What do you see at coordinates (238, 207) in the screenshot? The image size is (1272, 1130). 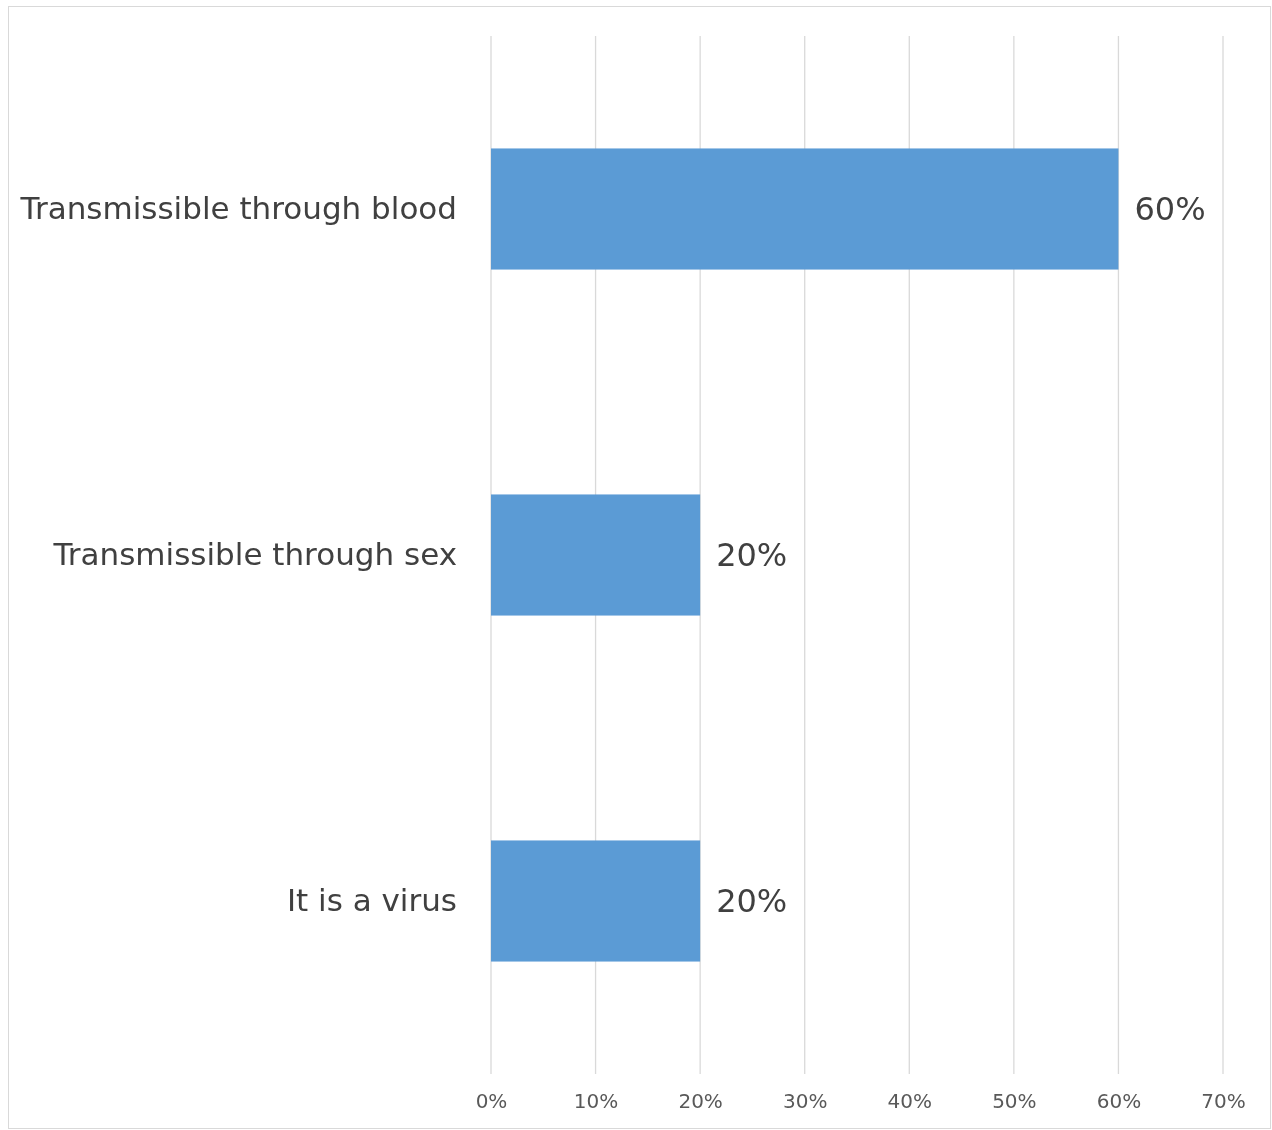 I see `y-tick-label: Transmissible through blood` at bounding box center [238, 207].